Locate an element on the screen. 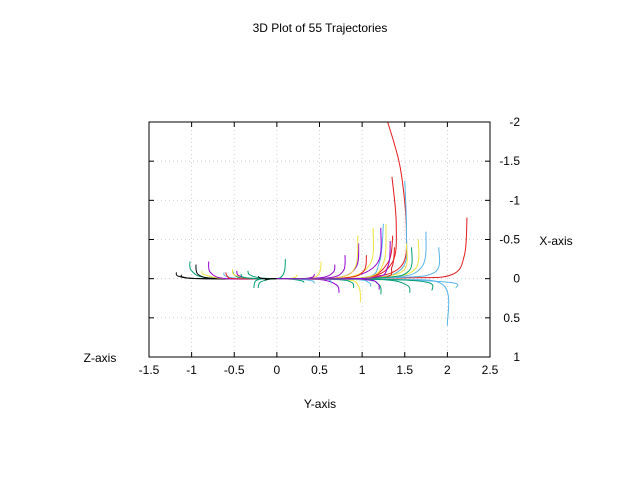 This screenshot has height=480, width=640. x-tick-label: 2 is located at coordinates (447, 370).